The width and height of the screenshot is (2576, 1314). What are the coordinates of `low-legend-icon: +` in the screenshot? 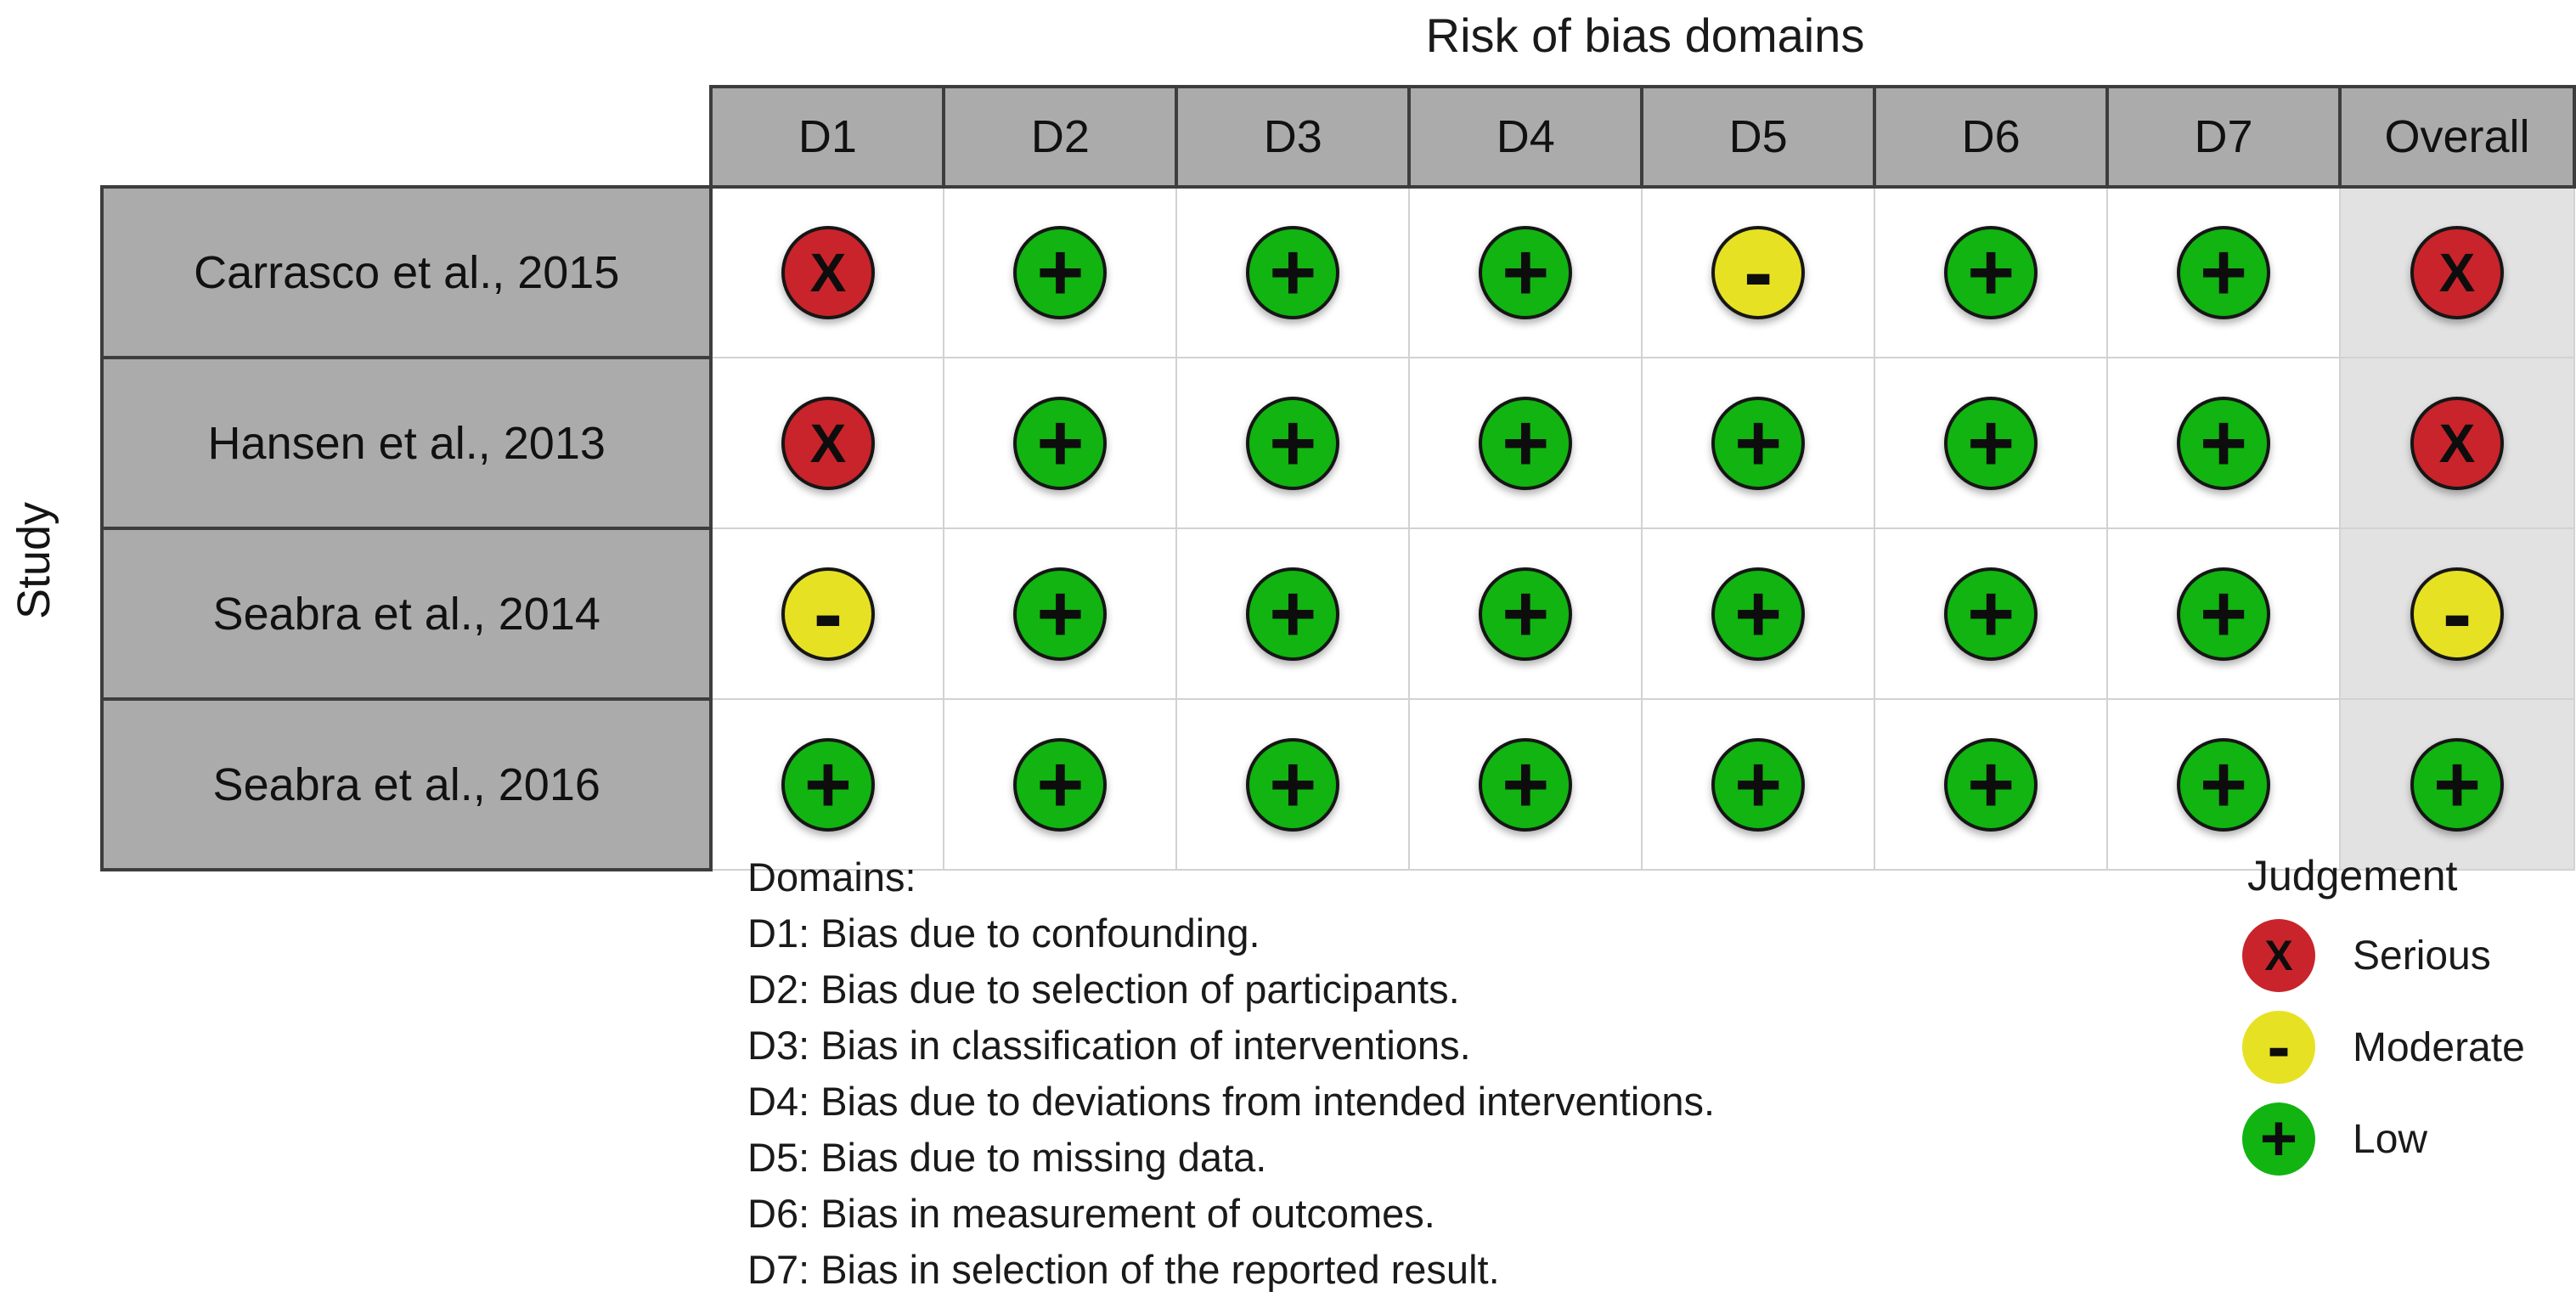 It's located at (2278, 1139).